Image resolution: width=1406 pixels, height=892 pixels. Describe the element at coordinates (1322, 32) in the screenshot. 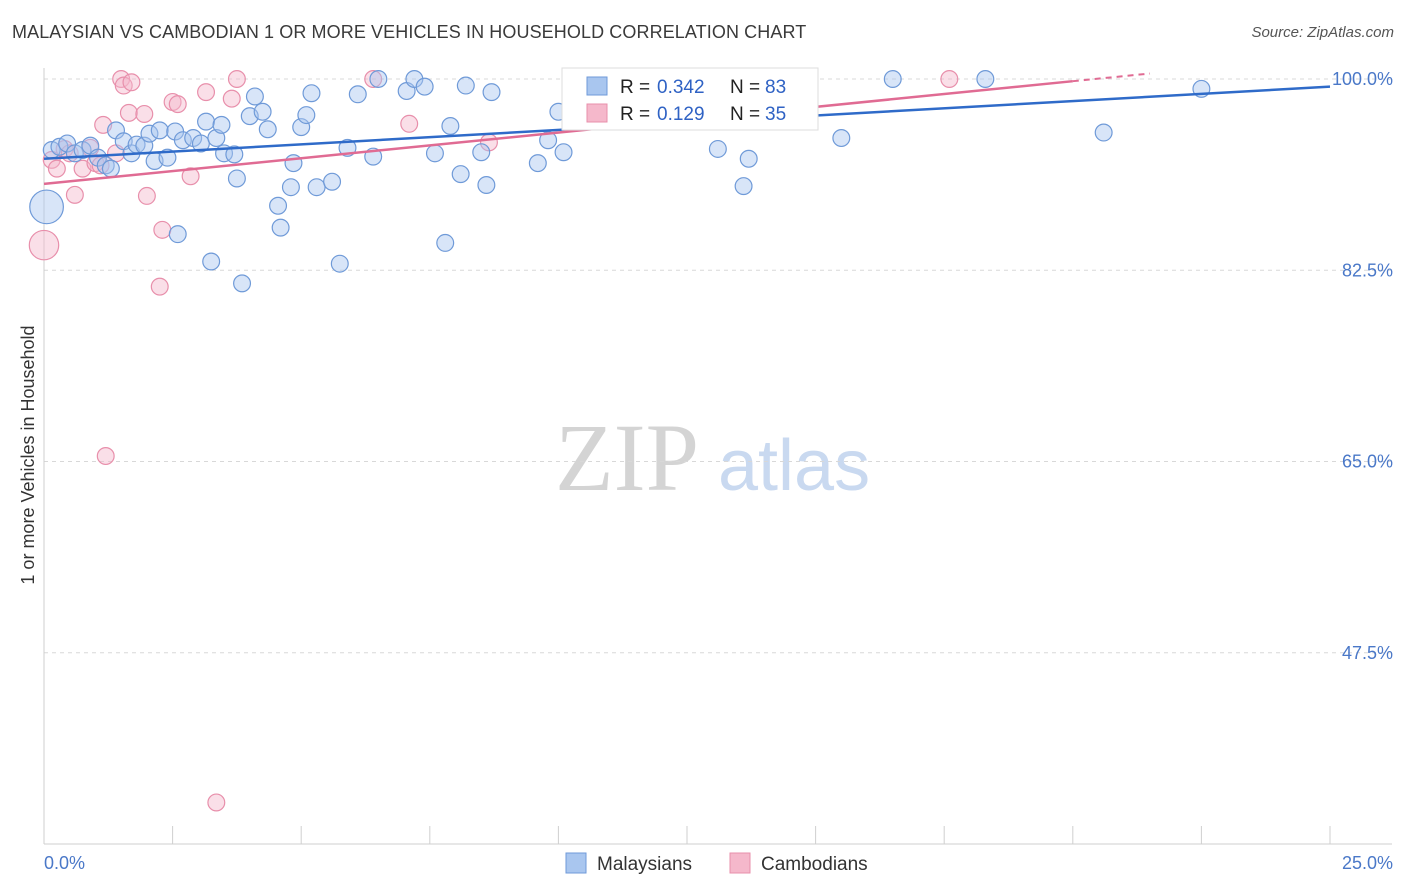

I see `source-label: Source: ZipAtlas.com` at that location.